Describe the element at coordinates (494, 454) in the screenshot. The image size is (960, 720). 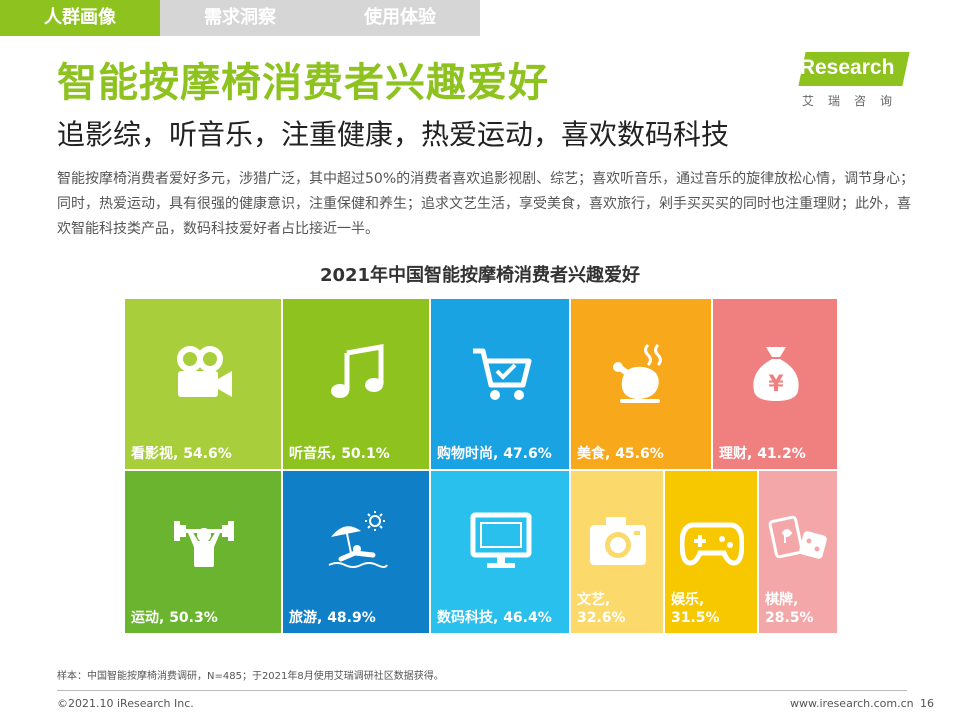
I see `tile-label: 购物时尚, 47.6%` at that location.